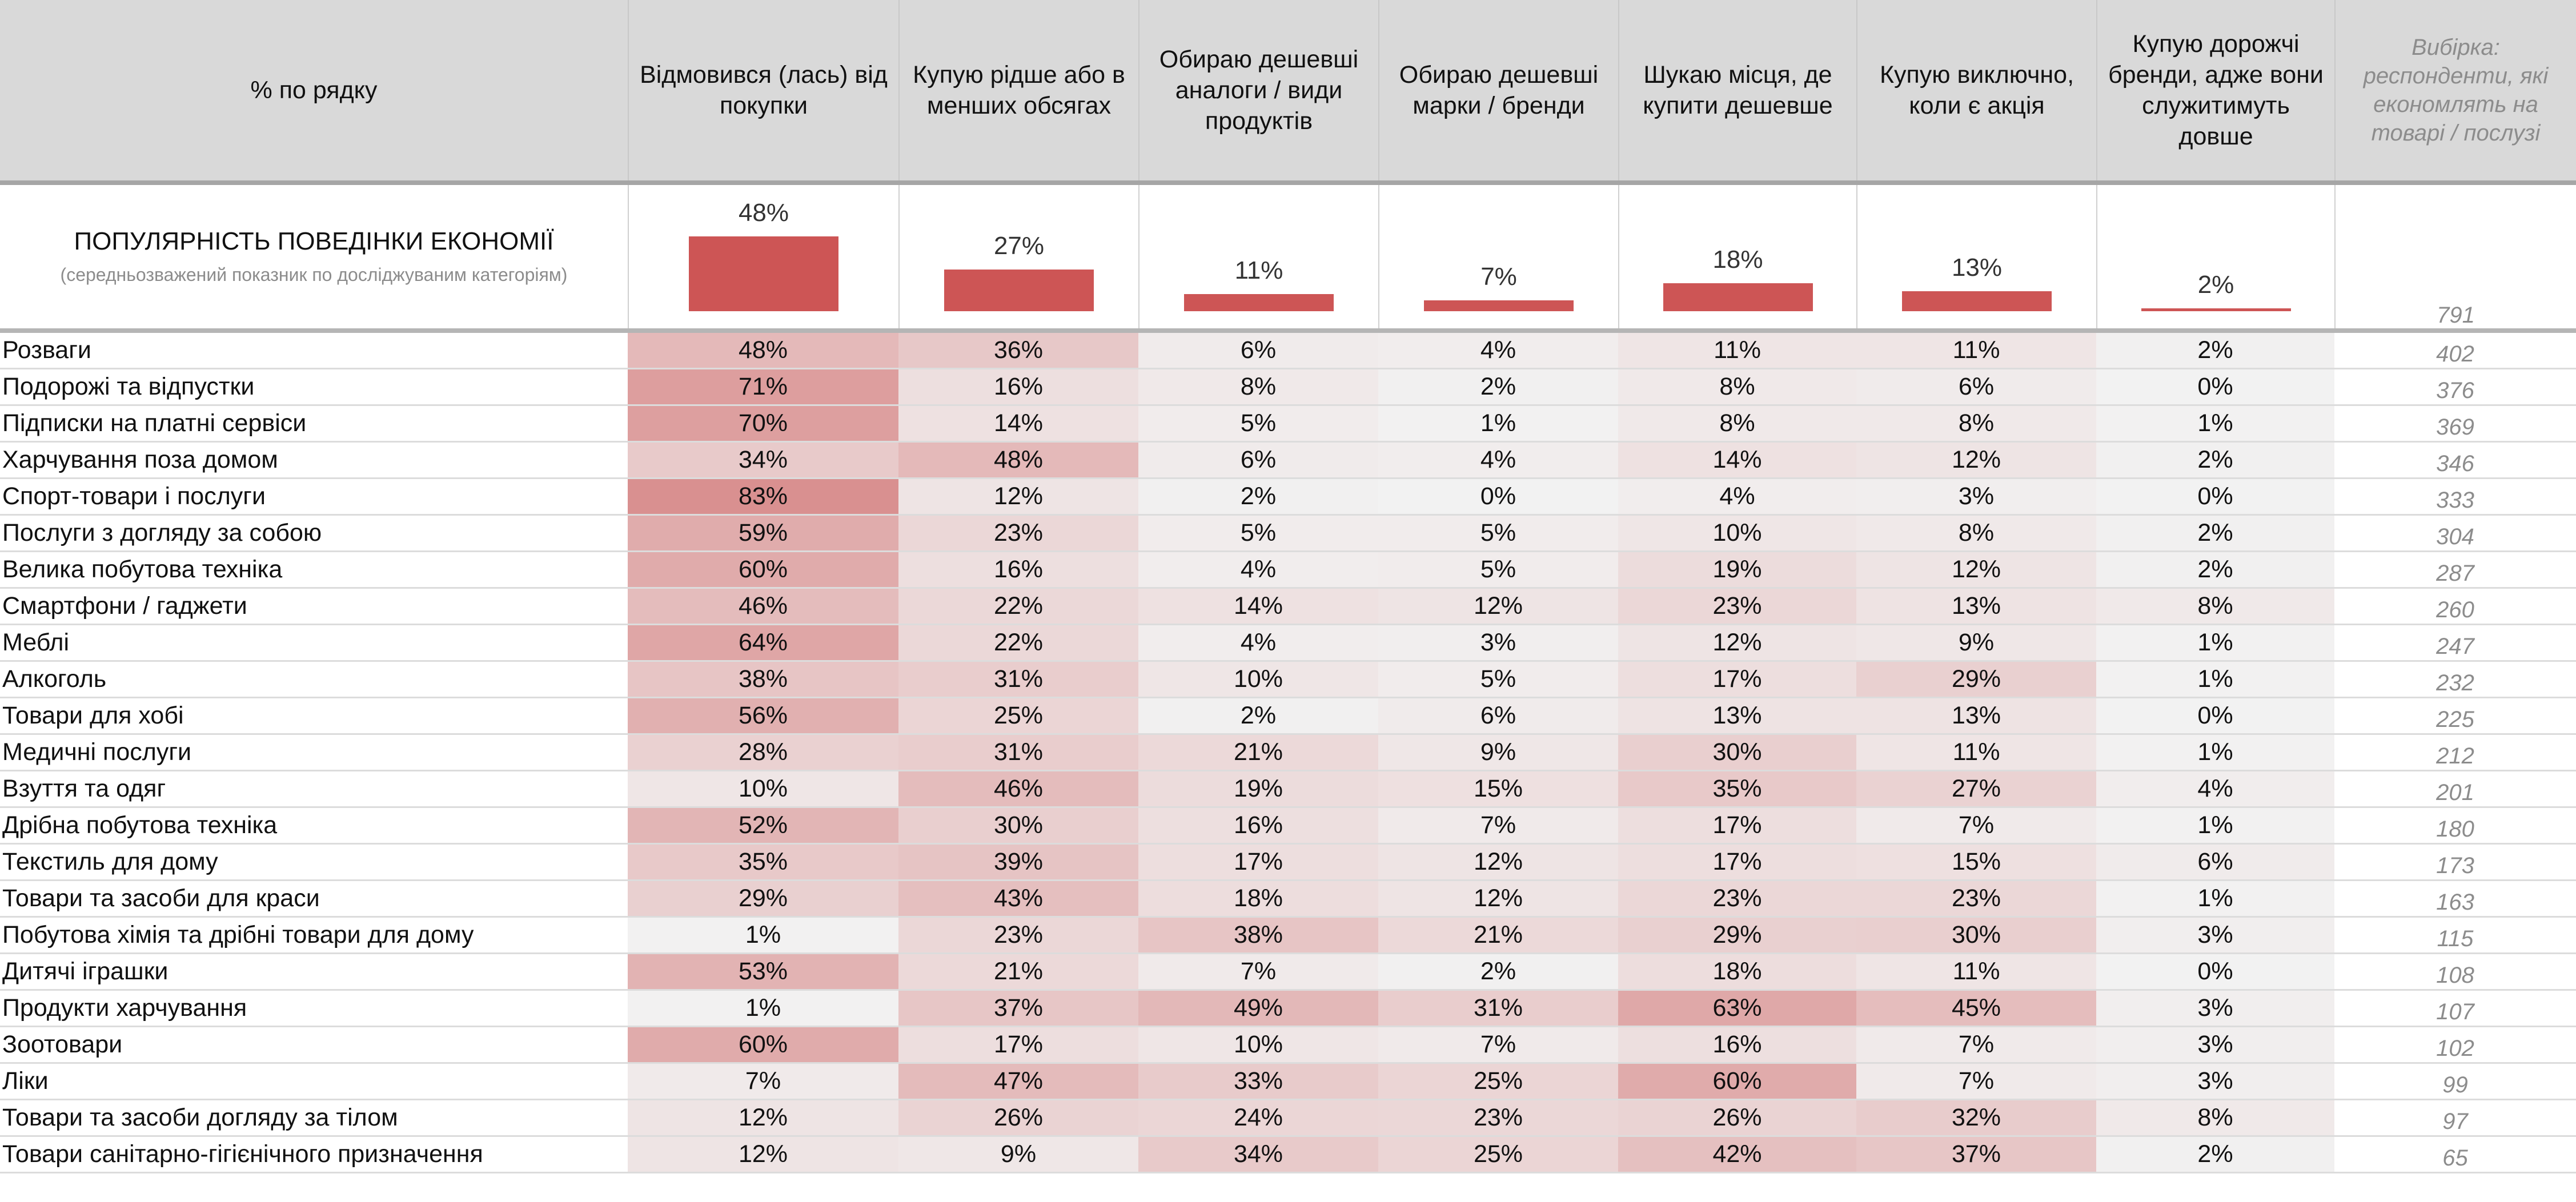 The image size is (2576, 1202). I want to click on heat-cell: 31%, so click(1498, 1009).